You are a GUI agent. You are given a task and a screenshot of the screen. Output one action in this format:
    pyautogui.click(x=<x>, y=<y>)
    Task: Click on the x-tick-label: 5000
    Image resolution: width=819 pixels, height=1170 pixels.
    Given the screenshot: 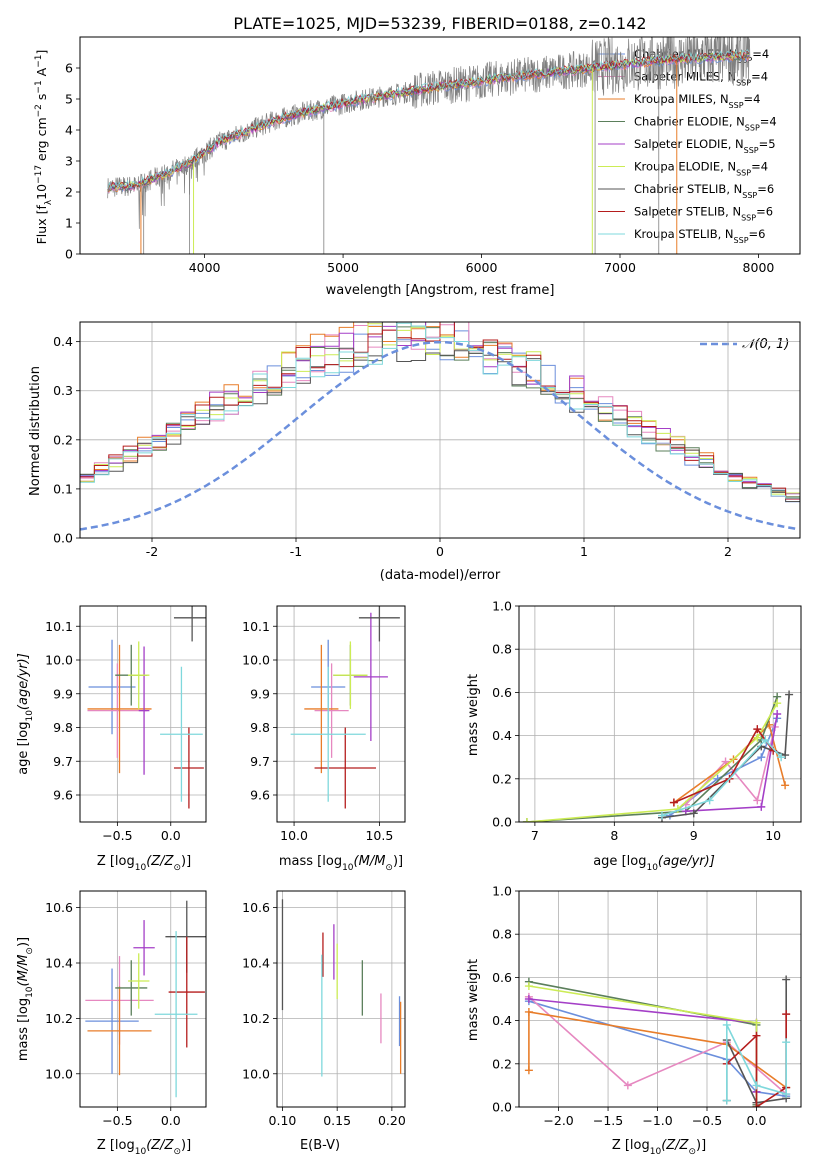 What is the action you would take?
    pyautogui.click(x=343, y=267)
    